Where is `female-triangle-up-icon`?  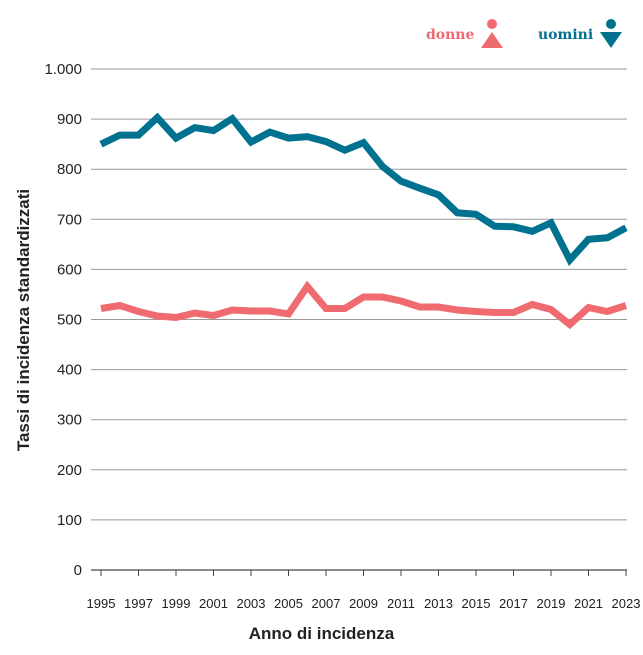 female-triangle-up-icon is located at coordinates (492, 33).